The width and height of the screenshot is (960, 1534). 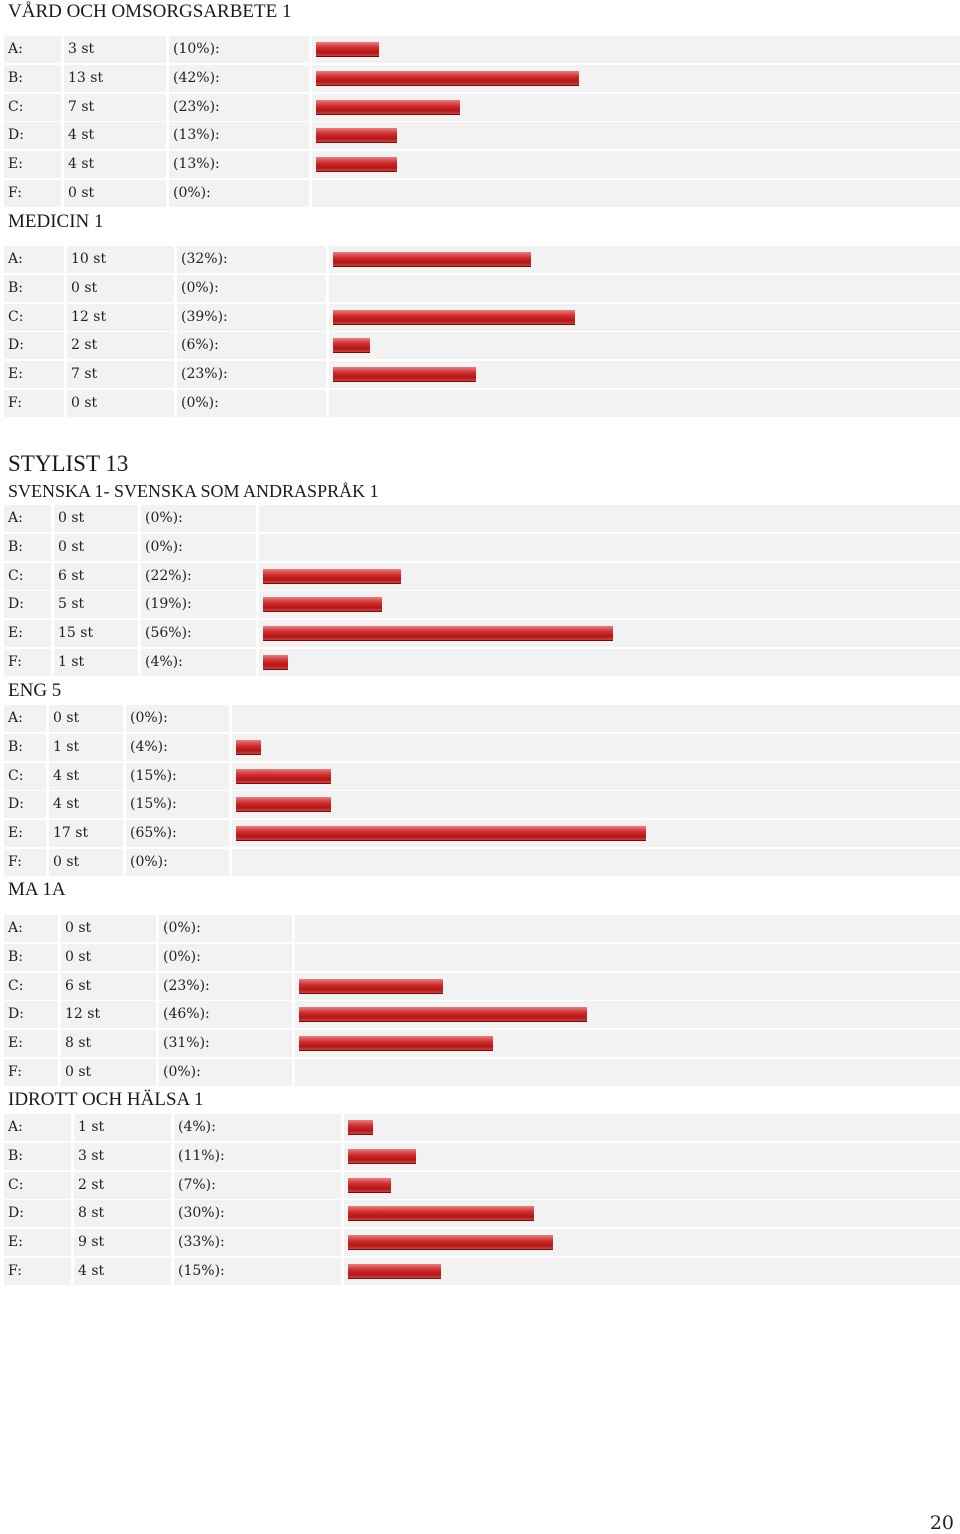 I want to click on count-value: 3 st, so click(x=115, y=49).